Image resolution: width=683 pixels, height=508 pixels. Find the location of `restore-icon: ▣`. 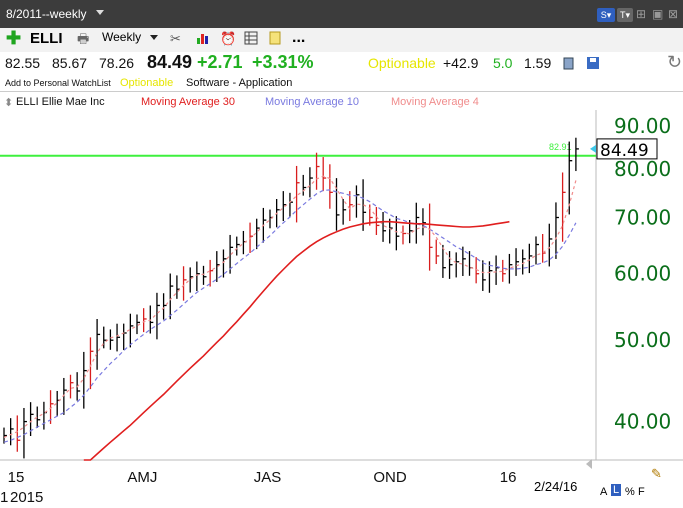

restore-icon: ▣ is located at coordinates (658, 14).